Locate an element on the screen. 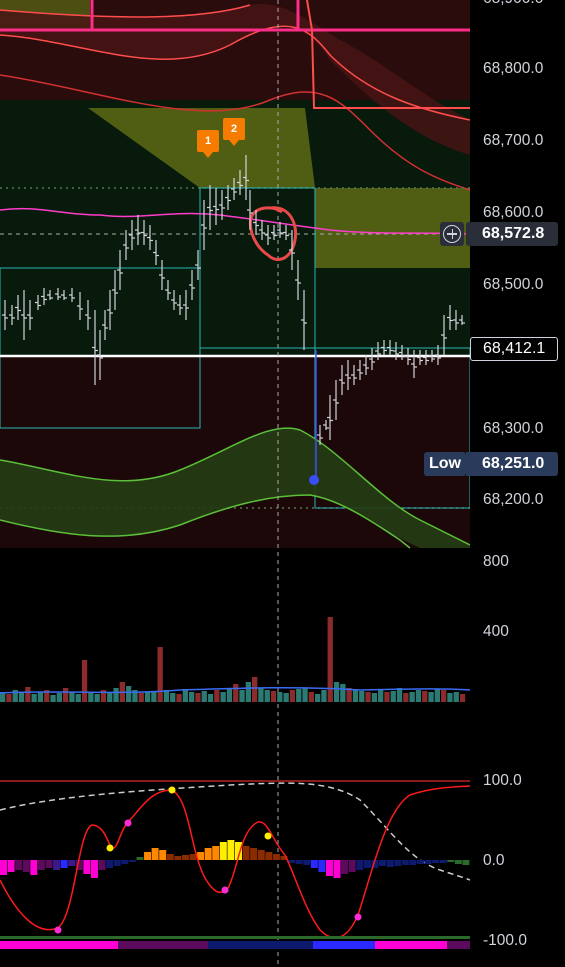 The width and height of the screenshot is (565, 967). low-label: Low is located at coordinates (445, 464).